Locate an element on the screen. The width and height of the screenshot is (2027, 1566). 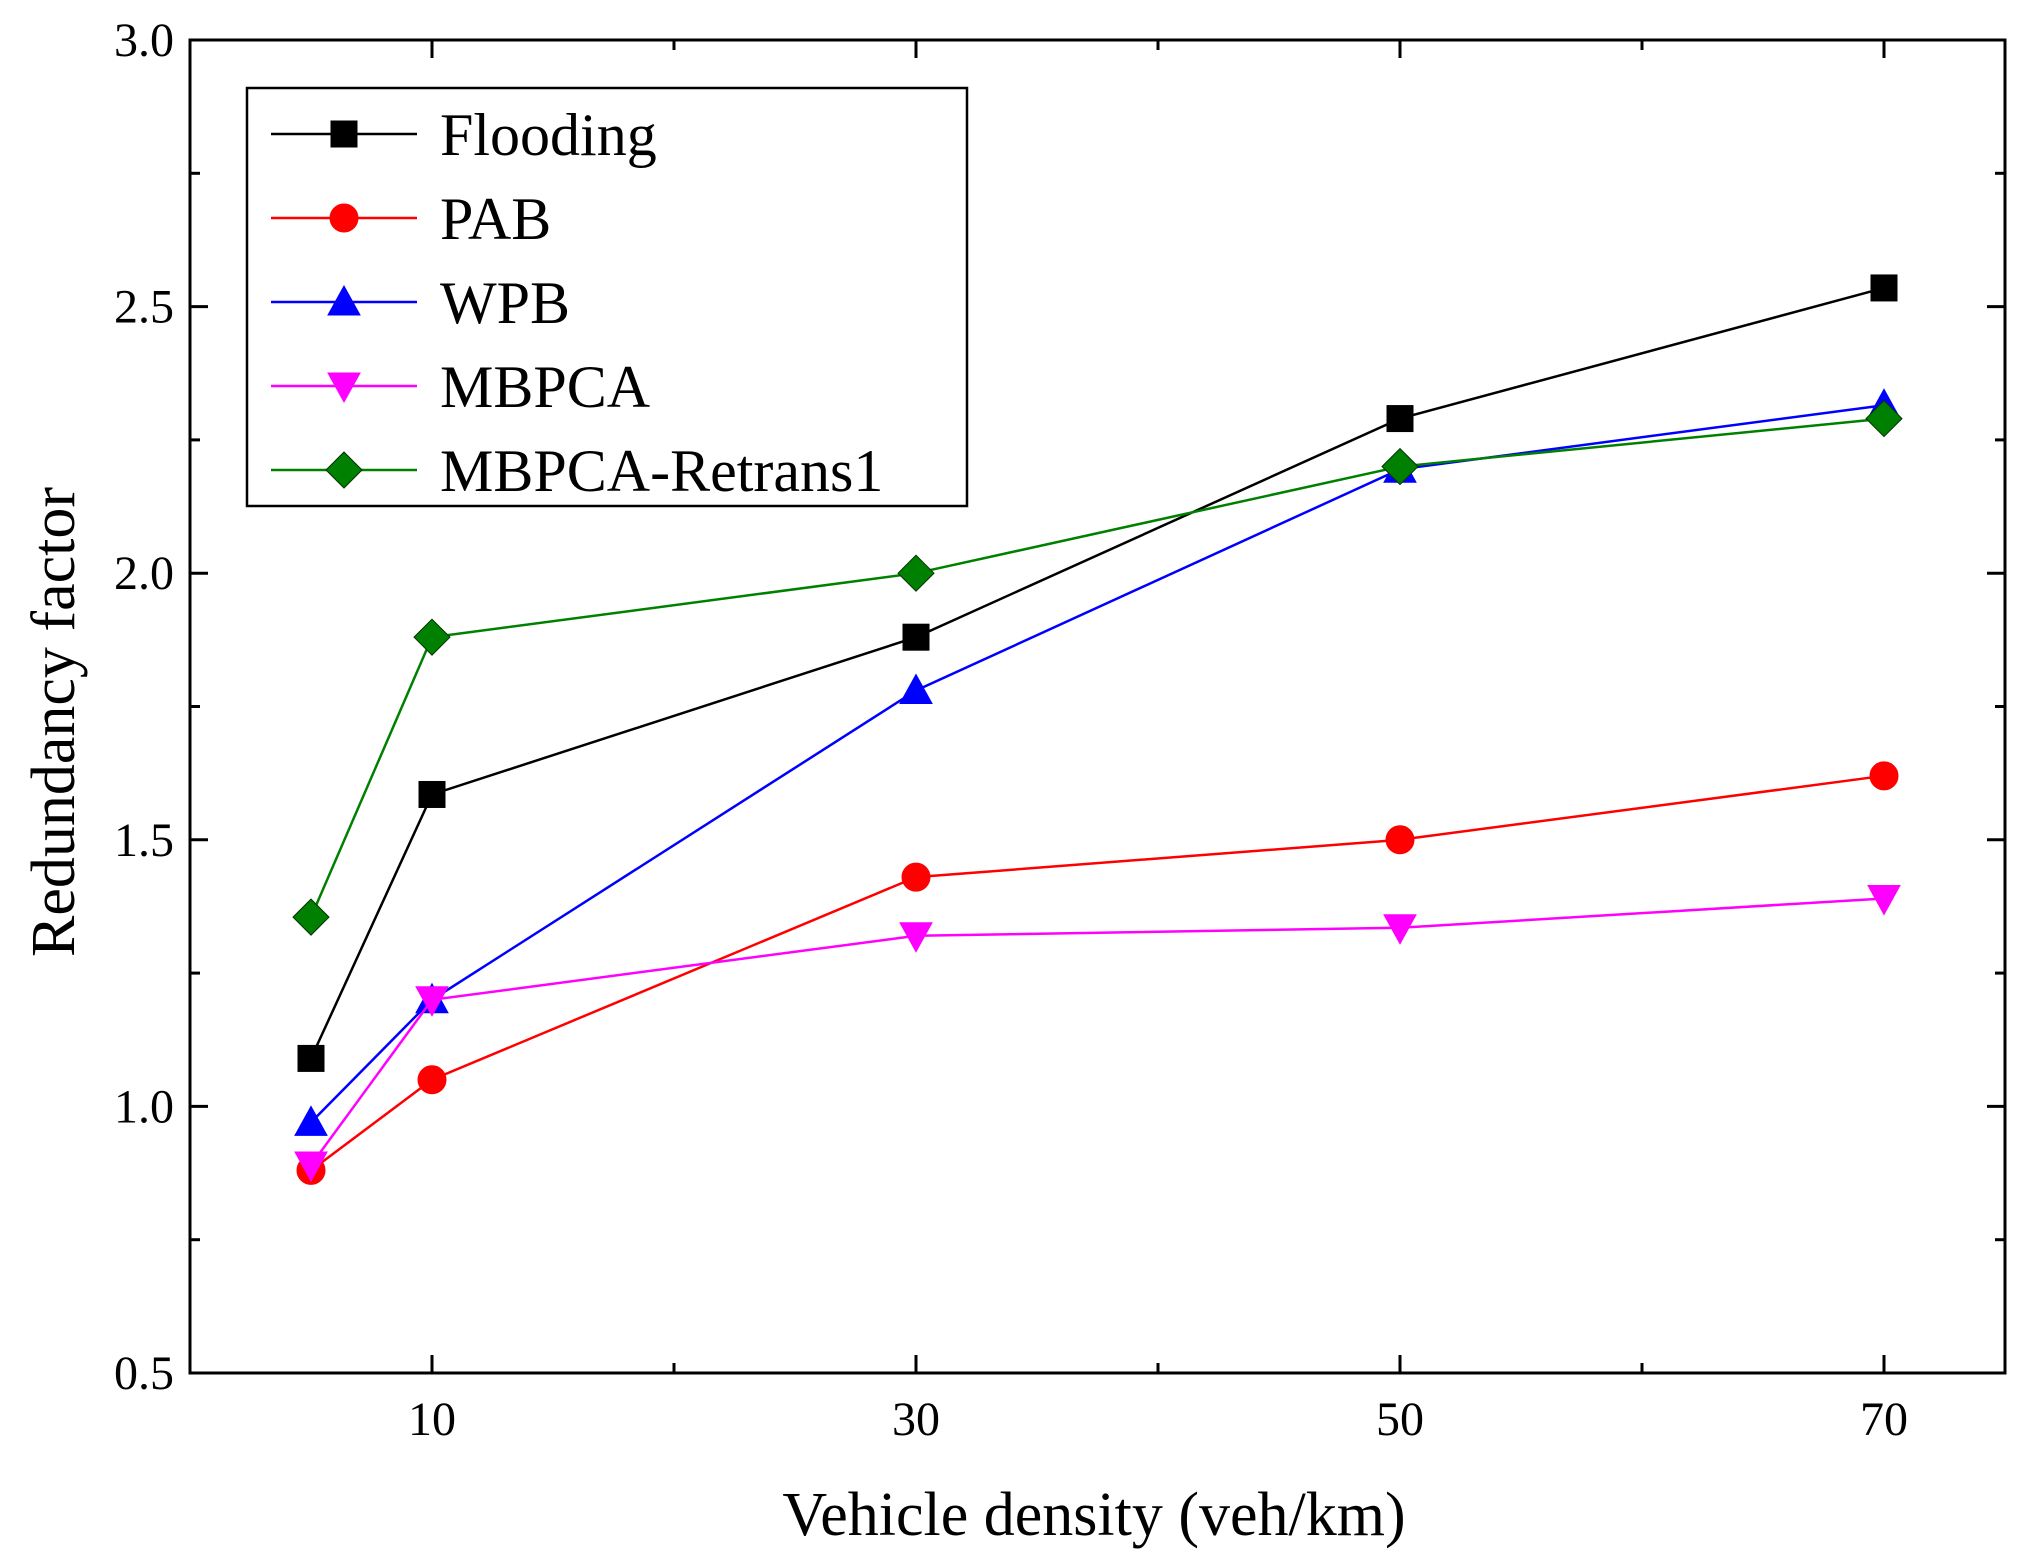
x-axis-title: Vehicle density (veh/km) is located at coordinates (1093, 1515).